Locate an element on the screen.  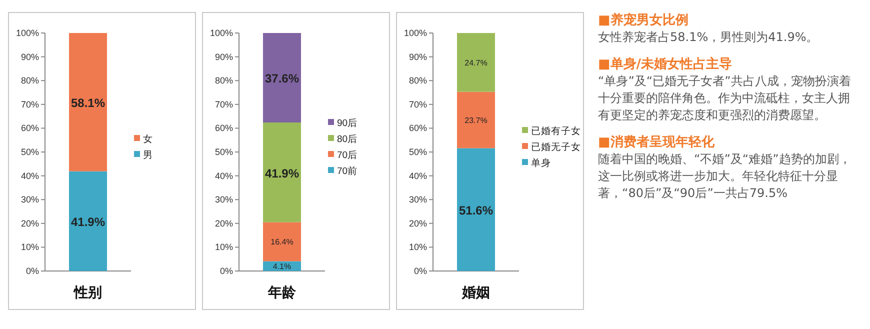
data-label: 4.1% is located at coordinates (282, 267).